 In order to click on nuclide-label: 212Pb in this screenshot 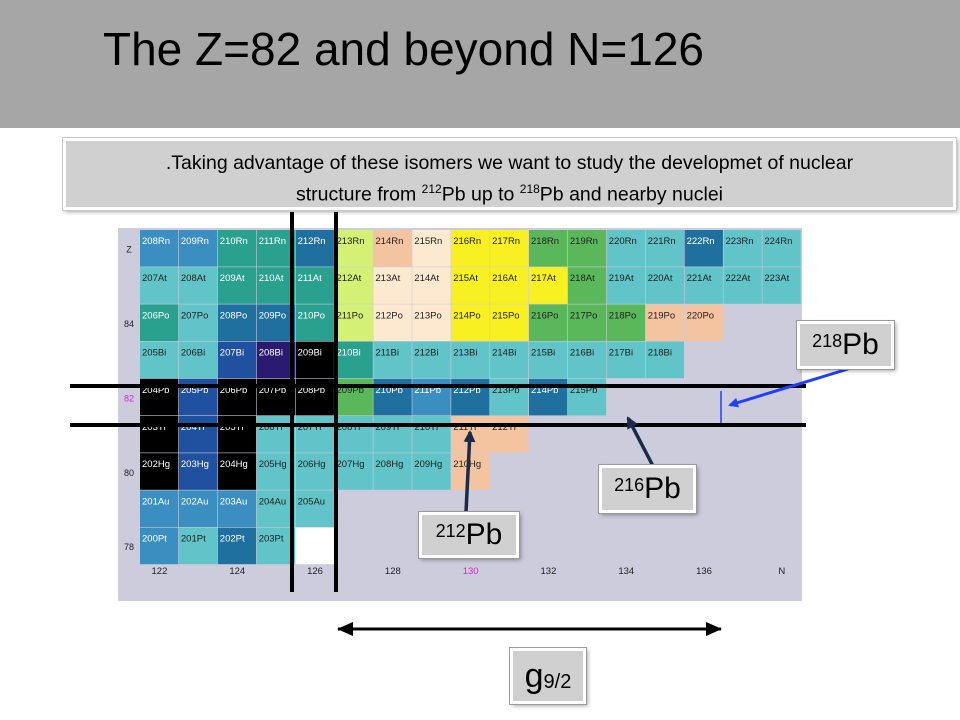, I will do `click(466, 390)`.